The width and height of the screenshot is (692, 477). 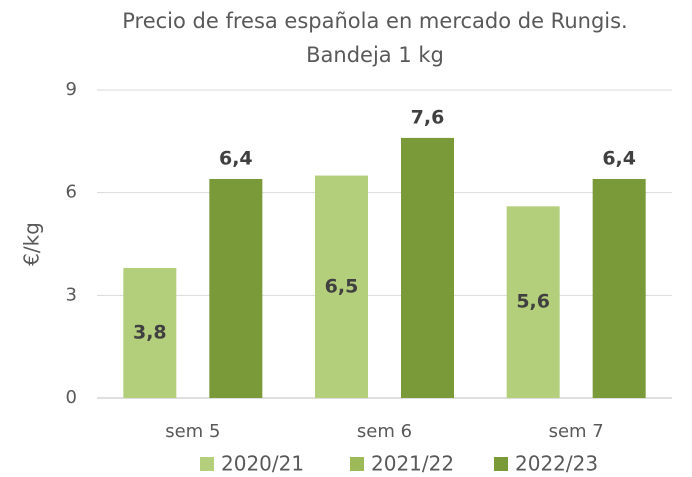 I want to click on y-axis-label: €/kg, so click(x=32, y=244).